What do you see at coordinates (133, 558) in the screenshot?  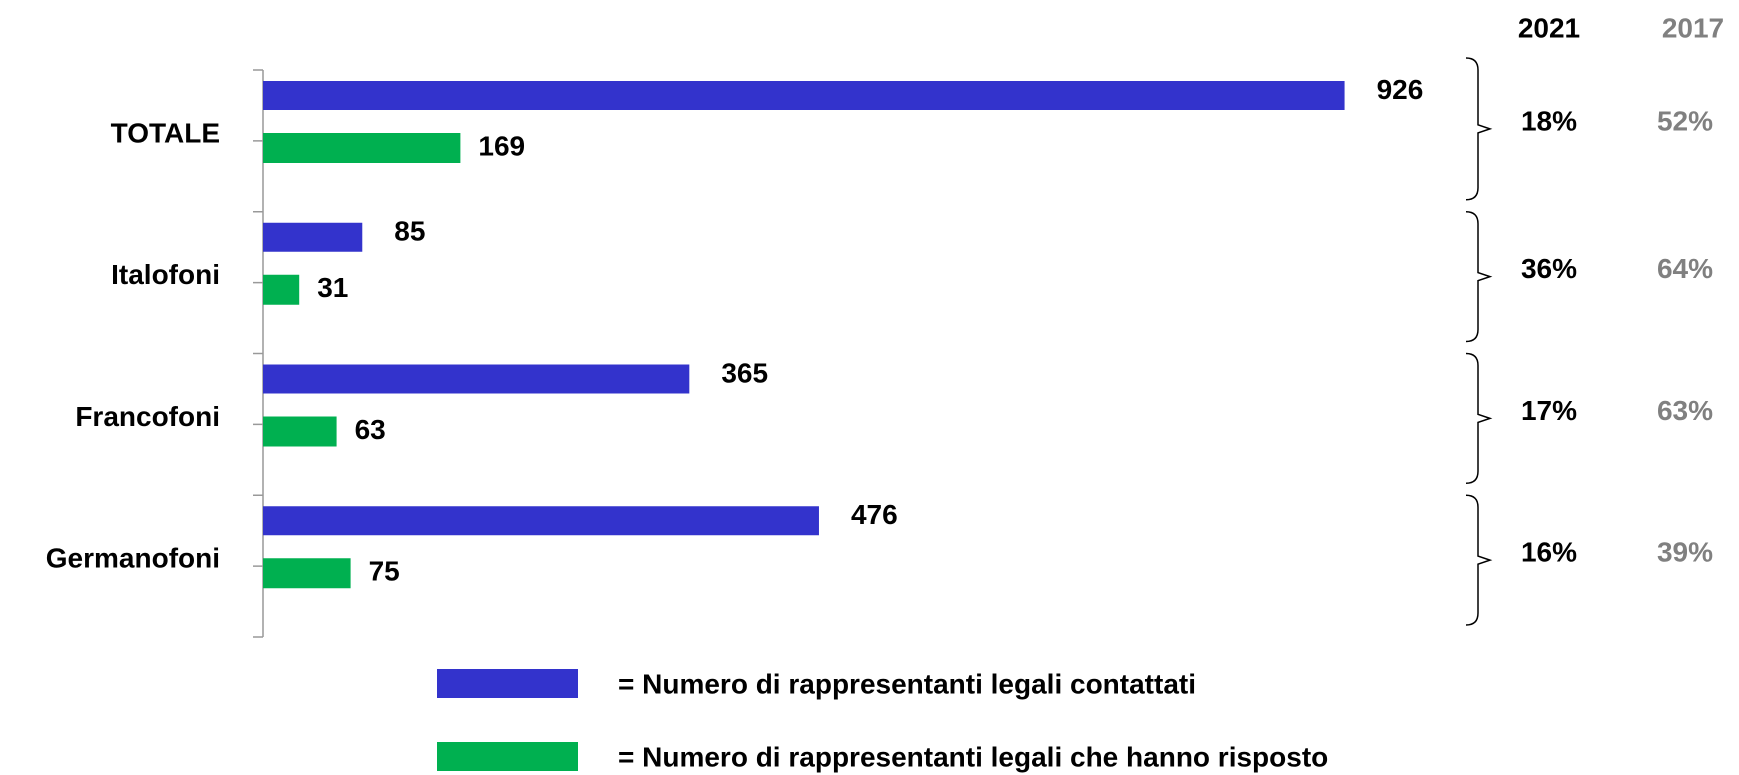 I see `category-label: Germanofoni` at bounding box center [133, 558].